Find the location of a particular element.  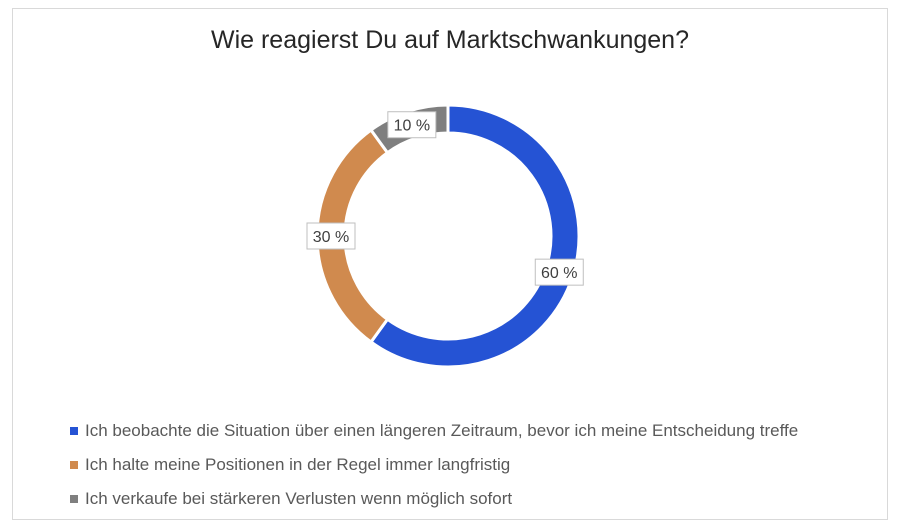

data-label-text: 10 % is located at coordinates (412, 126).